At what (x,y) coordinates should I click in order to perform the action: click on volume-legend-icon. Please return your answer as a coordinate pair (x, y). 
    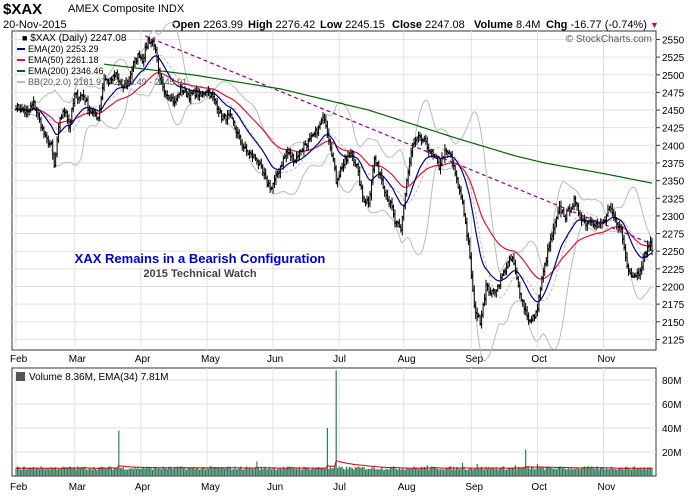
    Looking at the image, I should click on (20, 376).